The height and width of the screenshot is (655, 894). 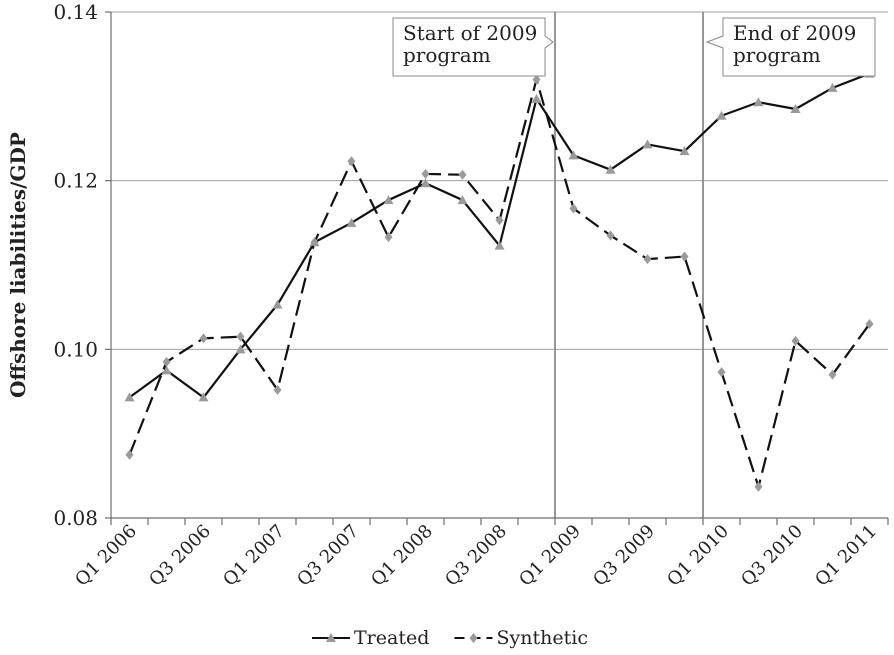 I want to click on legend-treated-marker, so click(x=331, y=637).